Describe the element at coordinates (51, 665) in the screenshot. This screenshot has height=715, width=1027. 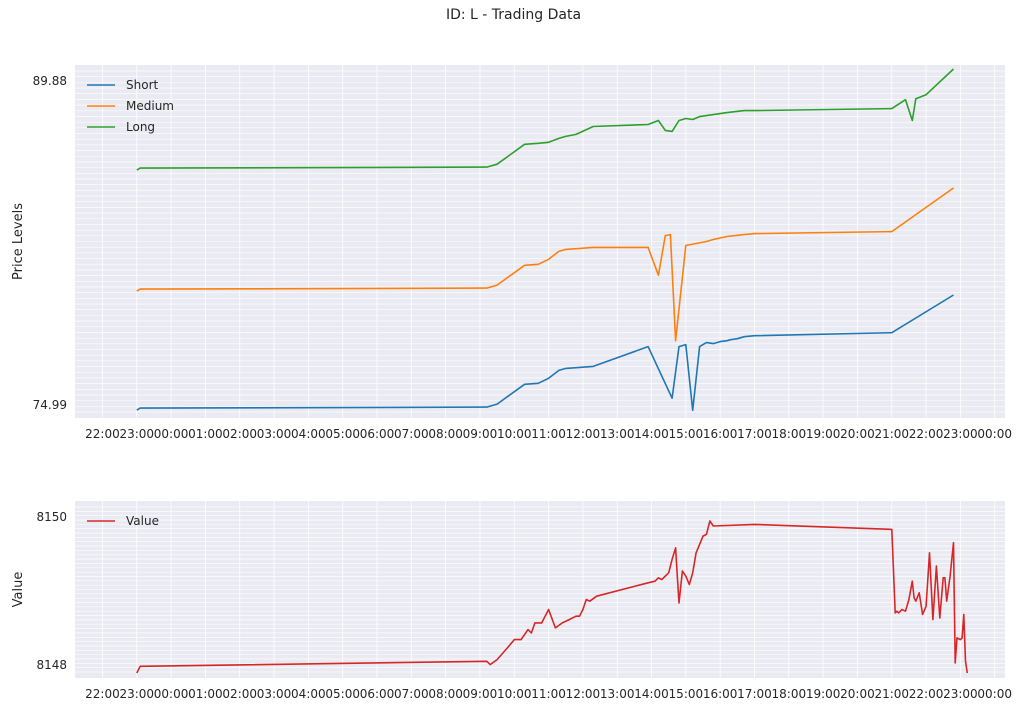
I see `y-tick-label: 8148` at that location.